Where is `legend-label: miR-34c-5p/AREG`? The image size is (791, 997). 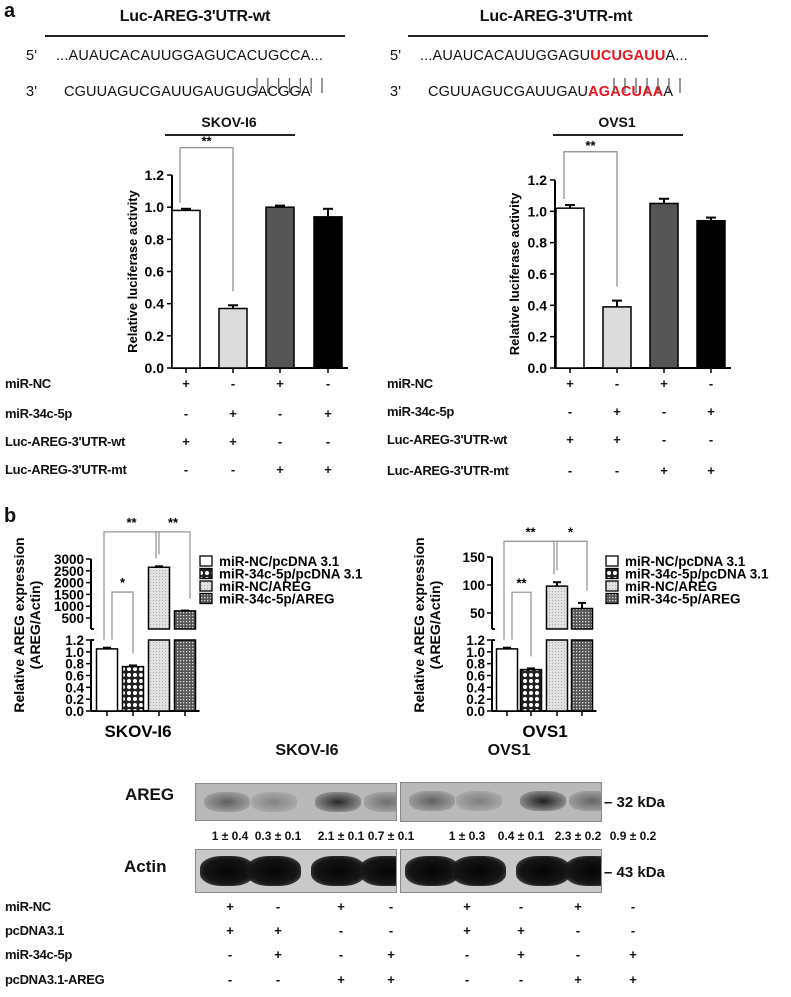 legend-label: miR-34c-5p/AREG is located at coordinates (277, 599).